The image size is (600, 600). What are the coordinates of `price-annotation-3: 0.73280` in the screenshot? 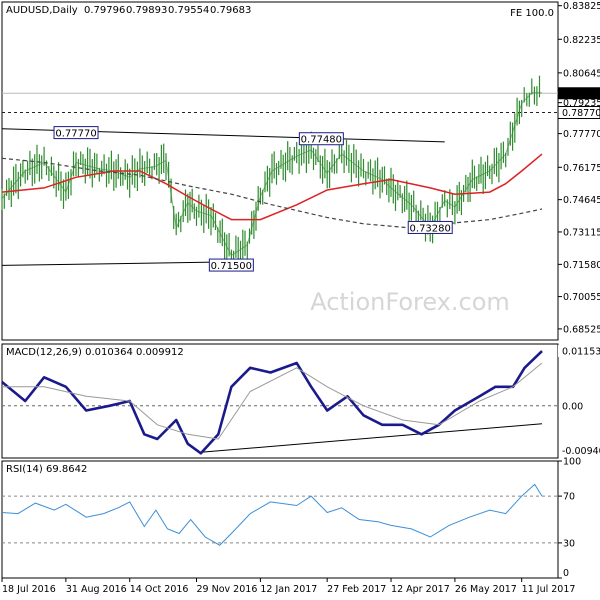 It's located at (430, 227).